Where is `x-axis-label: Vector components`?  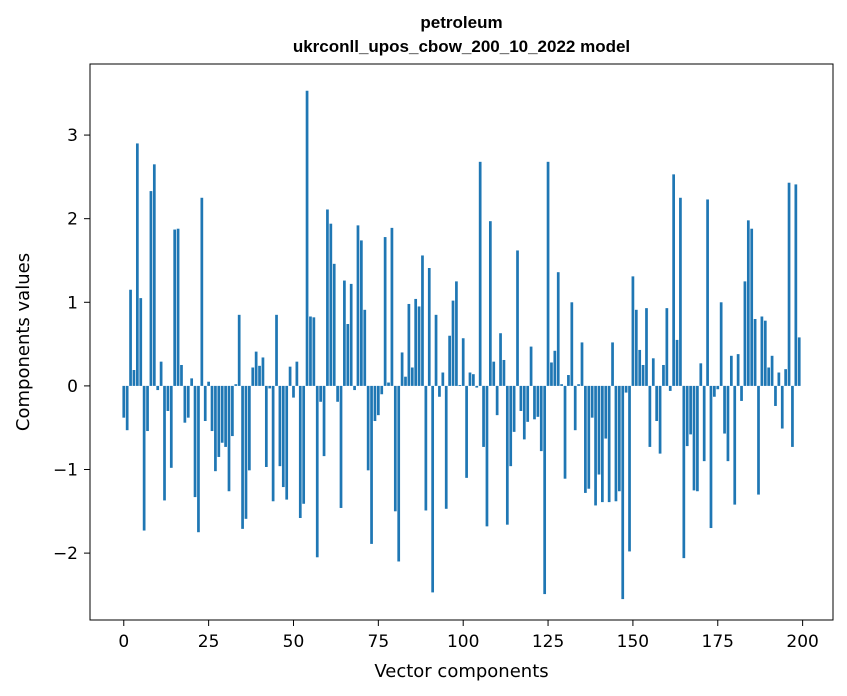
x-axis-label: Vector components is located at coordinates (461, 671).